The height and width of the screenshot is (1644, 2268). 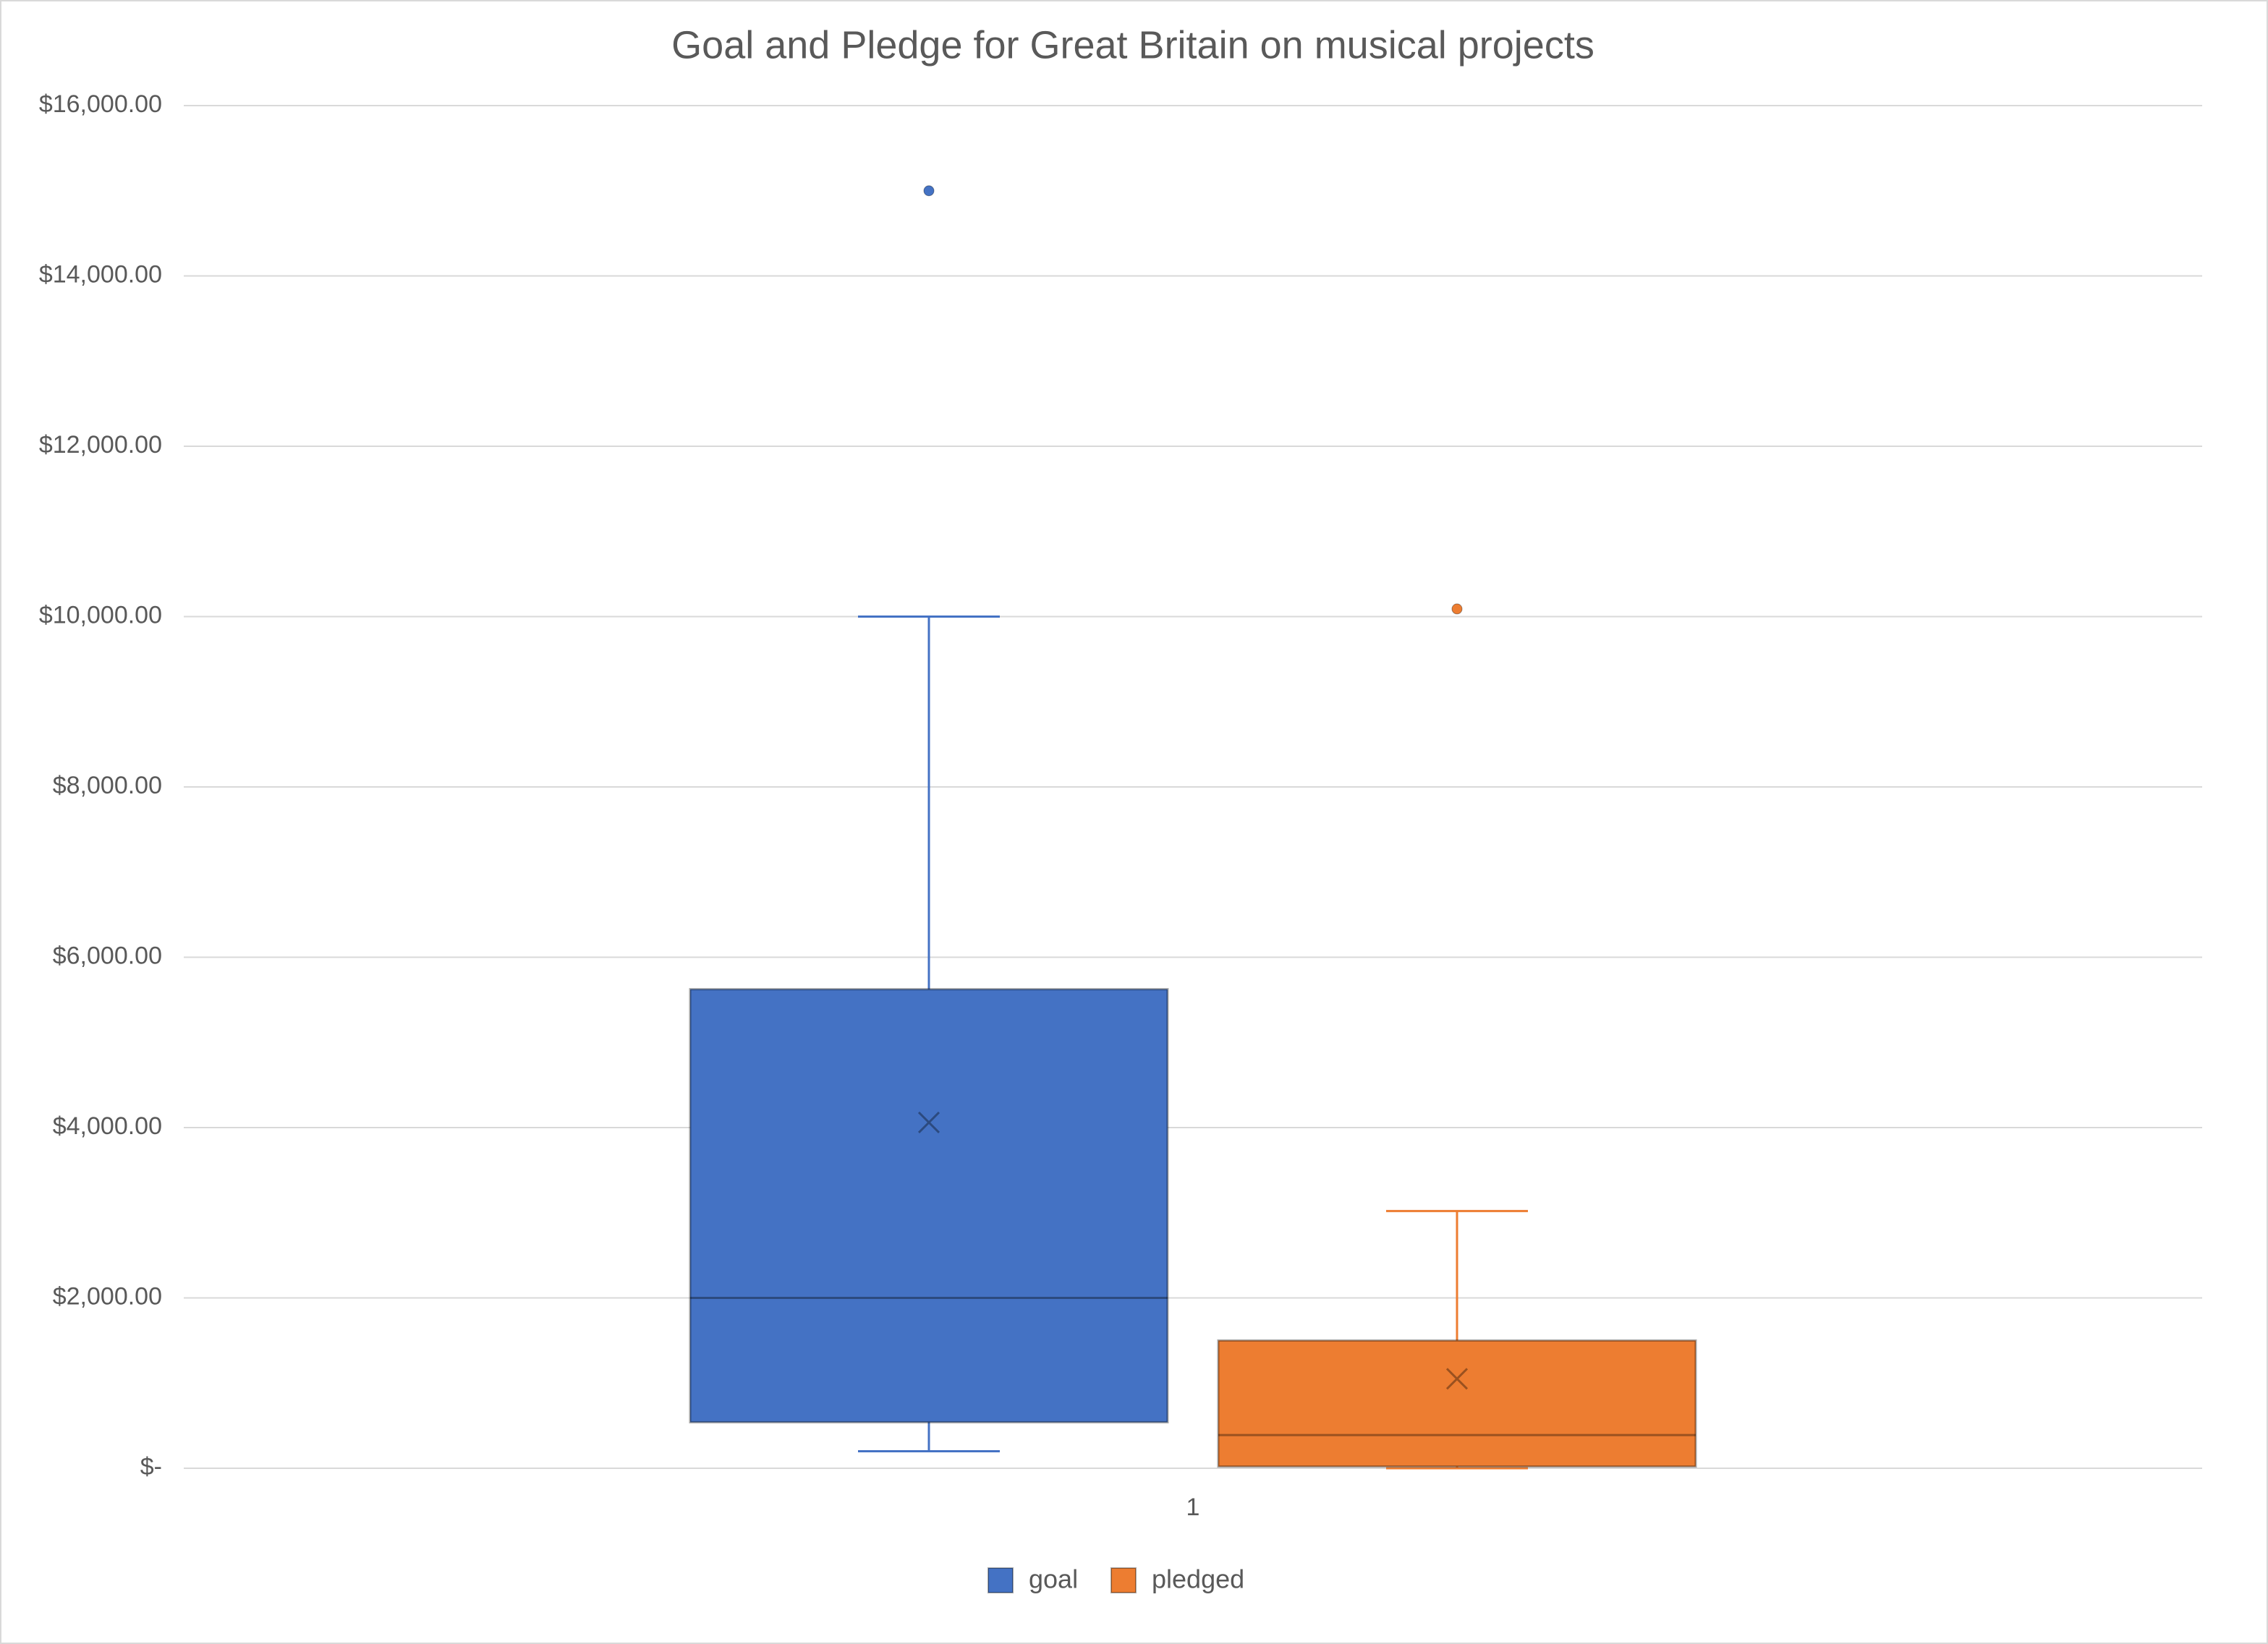 What do you see at coordinates (108, 785) in the screenshot?
I see `y-tick-label: $8,000.00` at bounding box center [108, 785].